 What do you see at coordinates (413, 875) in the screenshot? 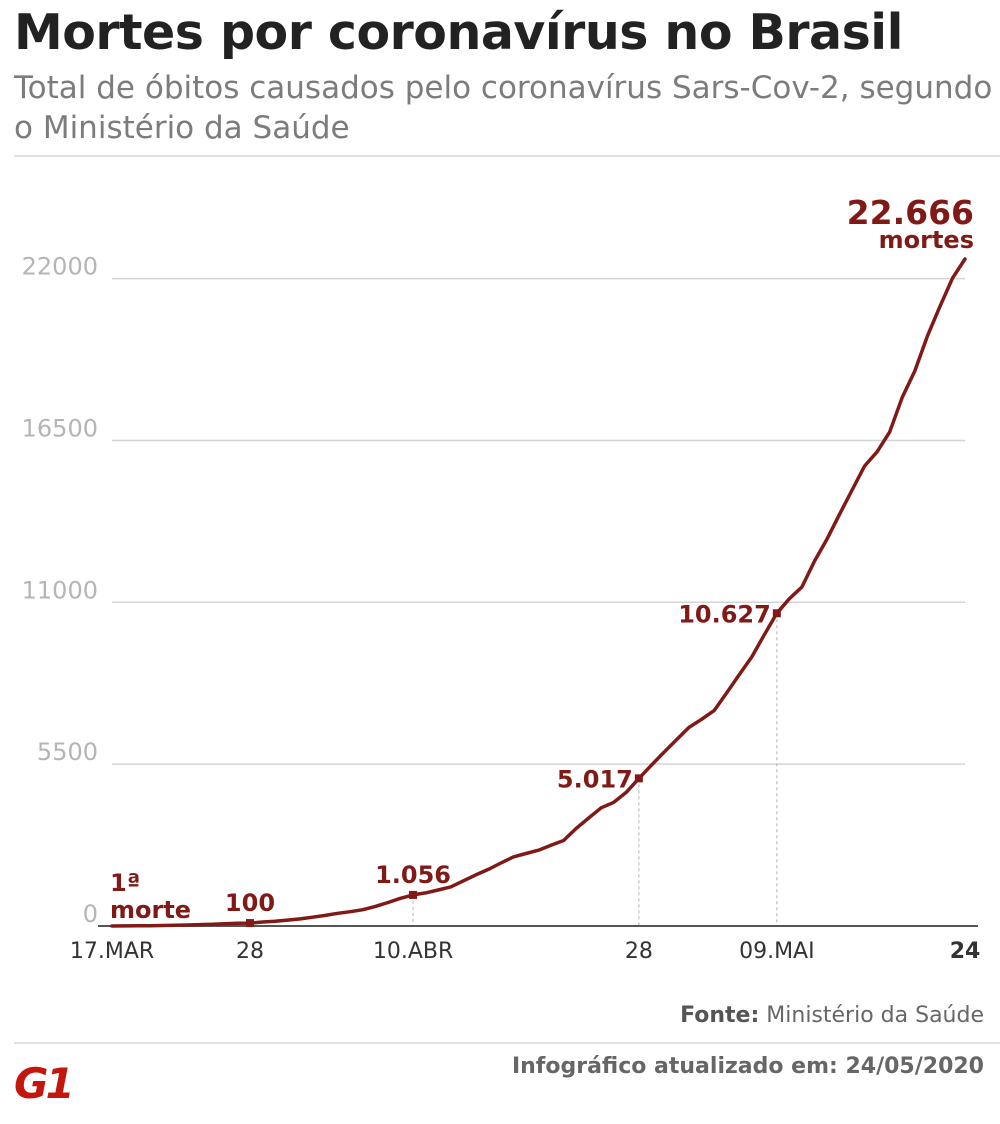
I see `annotation-label: 1.056` at bounding box center [413, 875].